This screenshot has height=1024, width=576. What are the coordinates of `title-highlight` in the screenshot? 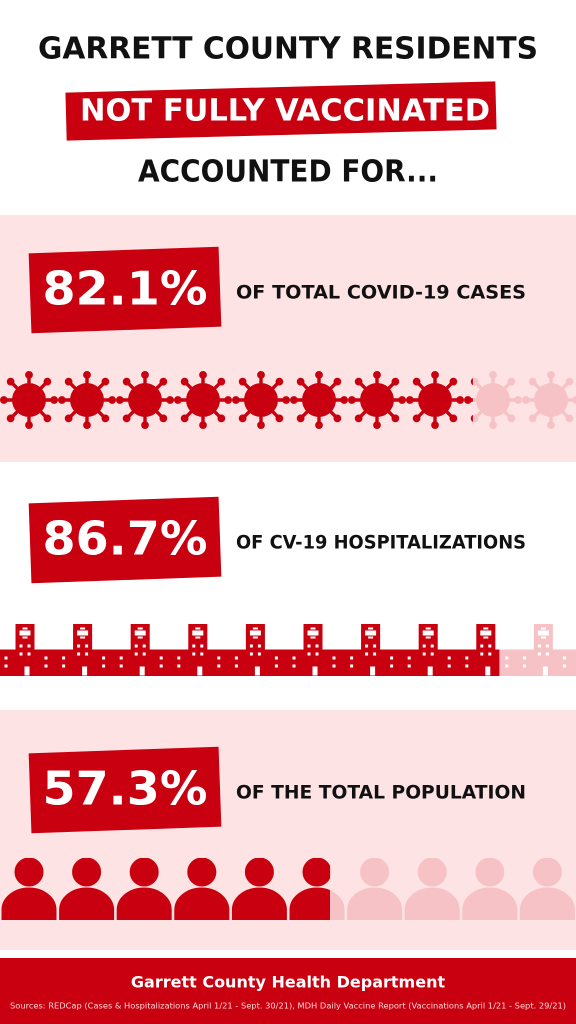 It's located at (281, 111).